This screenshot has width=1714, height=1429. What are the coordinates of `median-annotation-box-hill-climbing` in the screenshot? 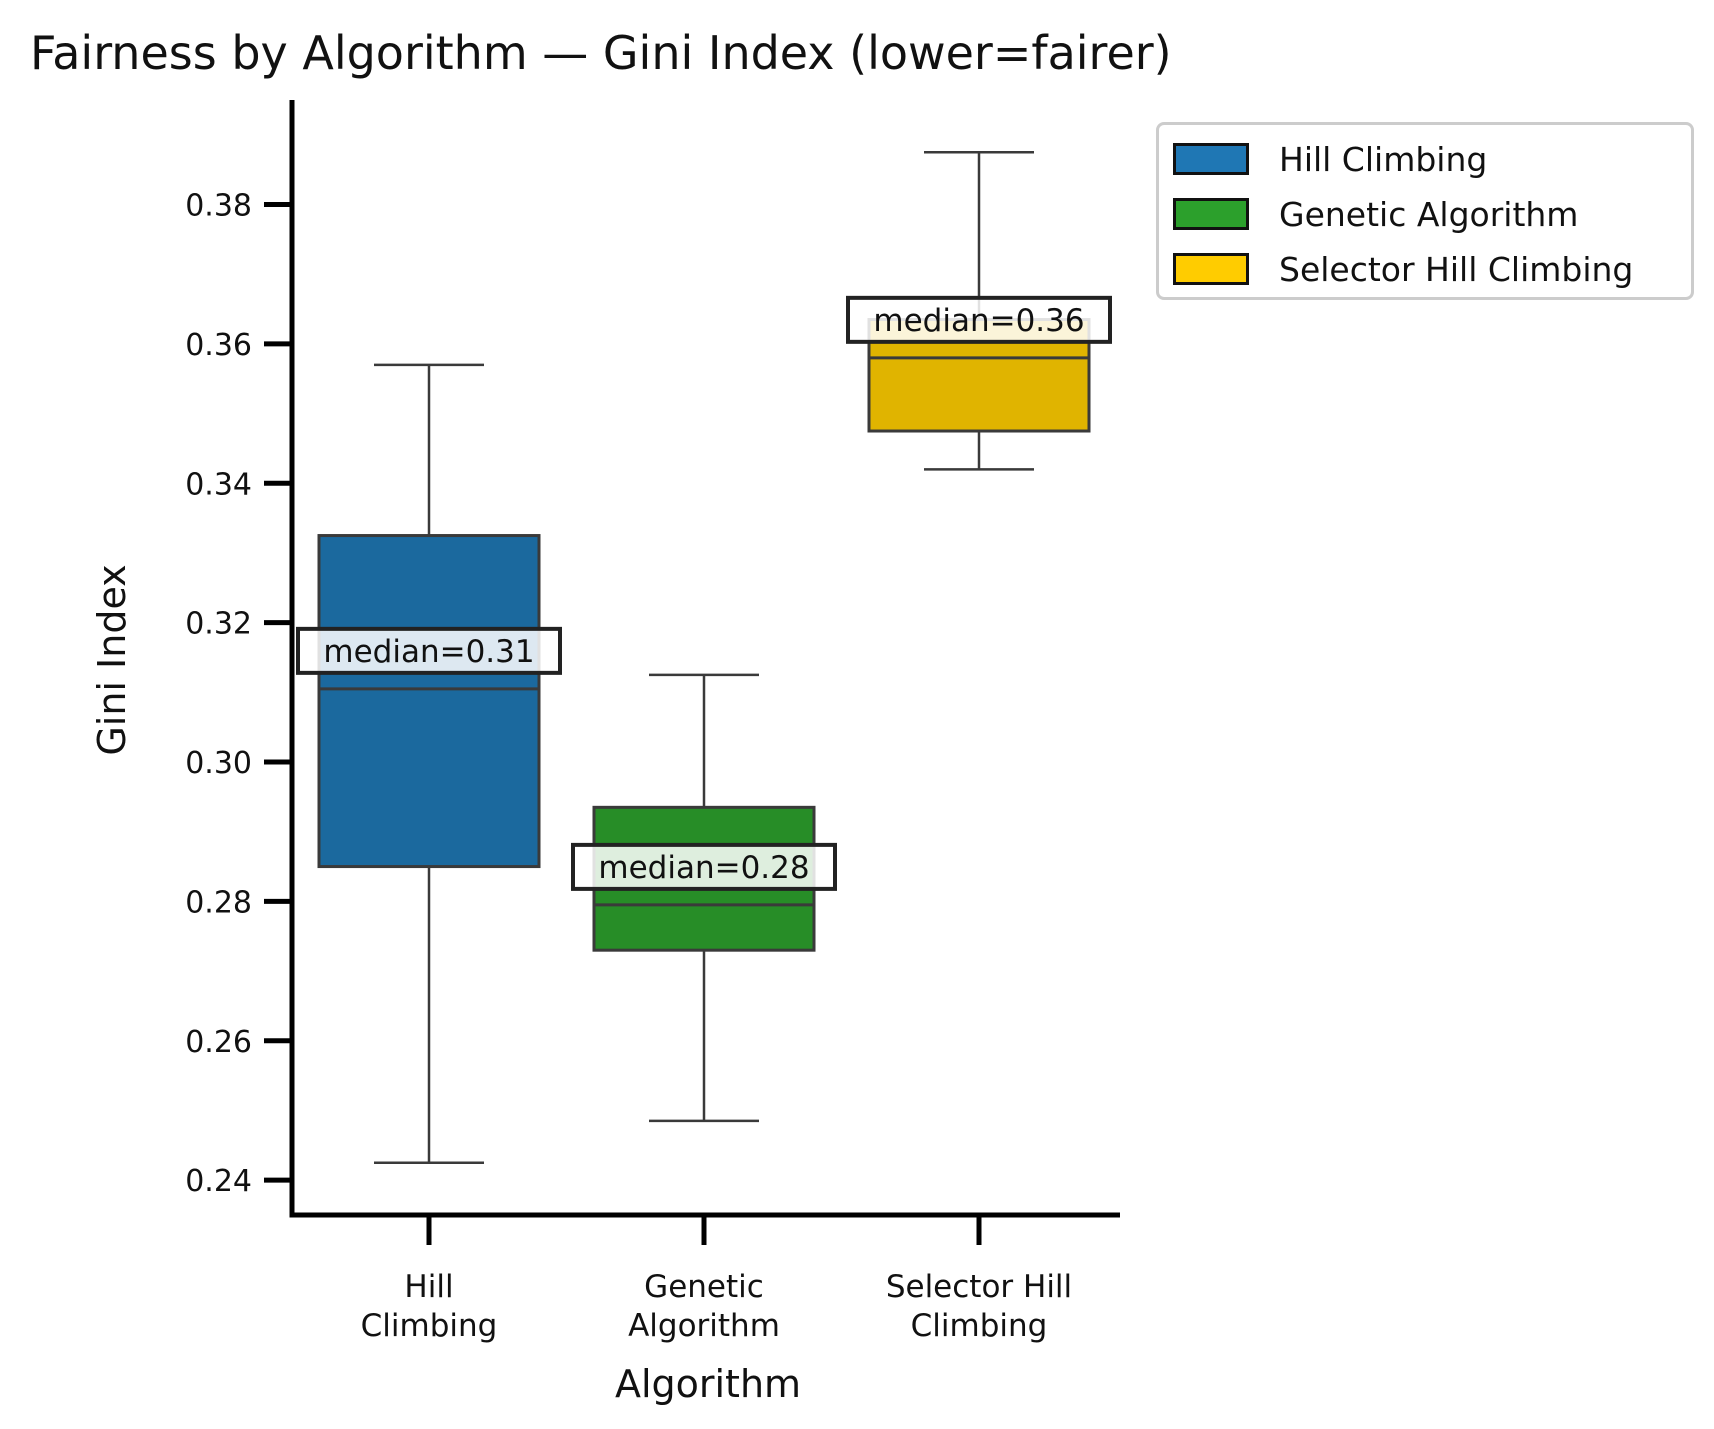 It's located at (429, 650).